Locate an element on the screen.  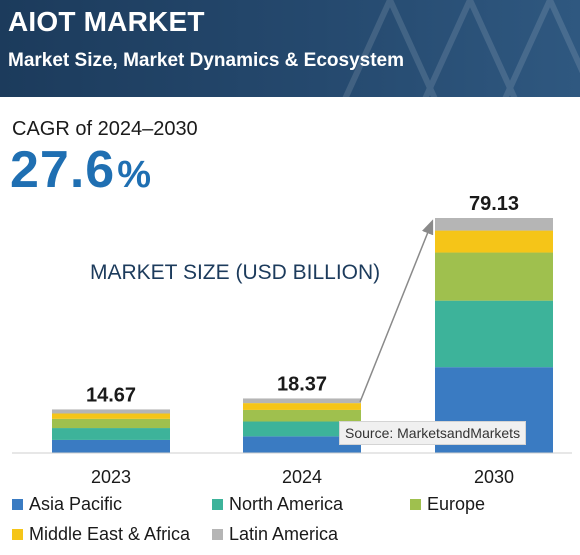
legend-label: Asia Pacific is located at coordinates (76, 504).